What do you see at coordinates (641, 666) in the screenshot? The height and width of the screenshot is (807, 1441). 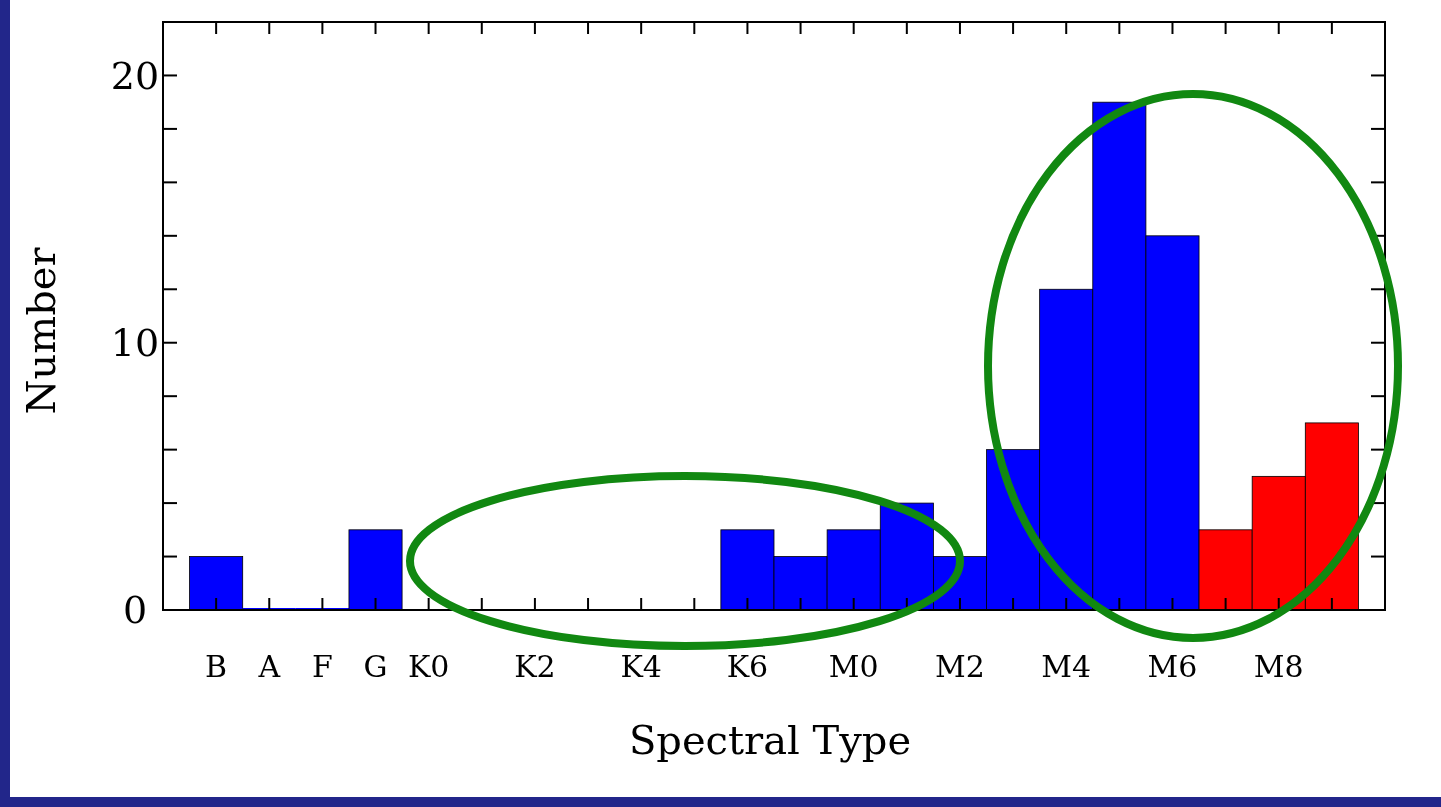 I see `x-tick-label: K4` at bounding box center [641, 666].